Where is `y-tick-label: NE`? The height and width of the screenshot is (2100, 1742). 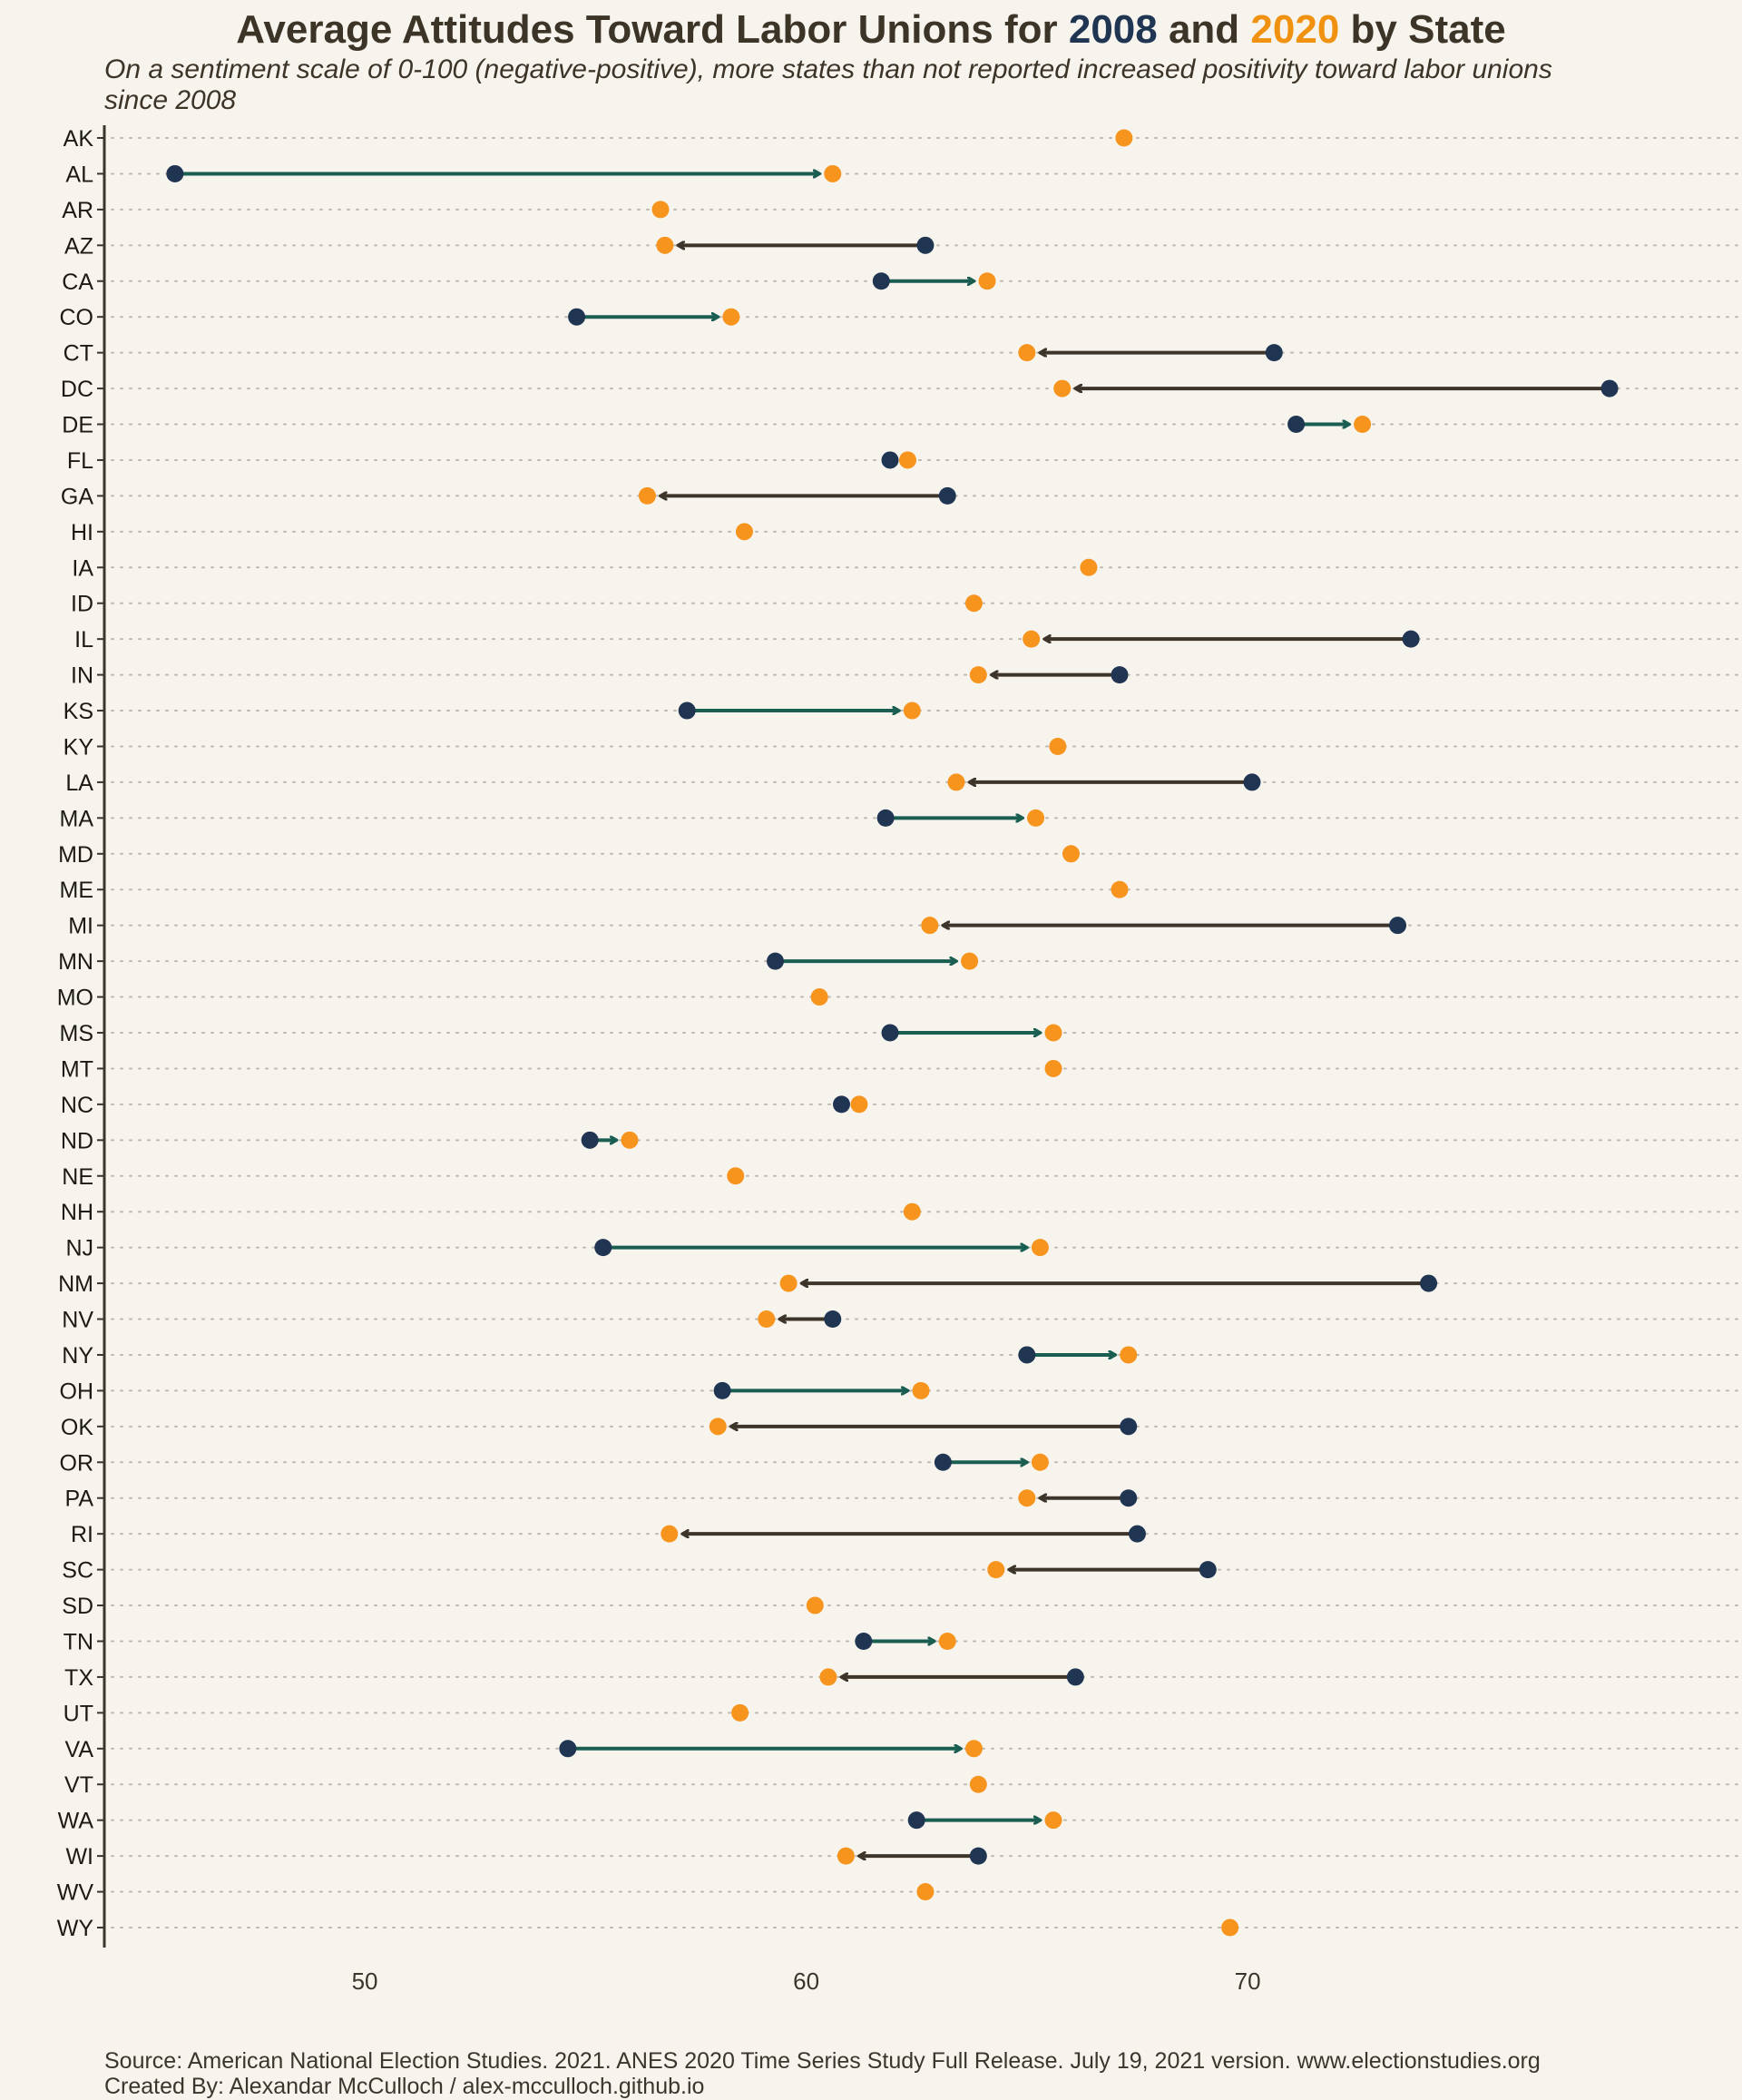 y-tick-label: NE is located at coordinates (77, 1177).